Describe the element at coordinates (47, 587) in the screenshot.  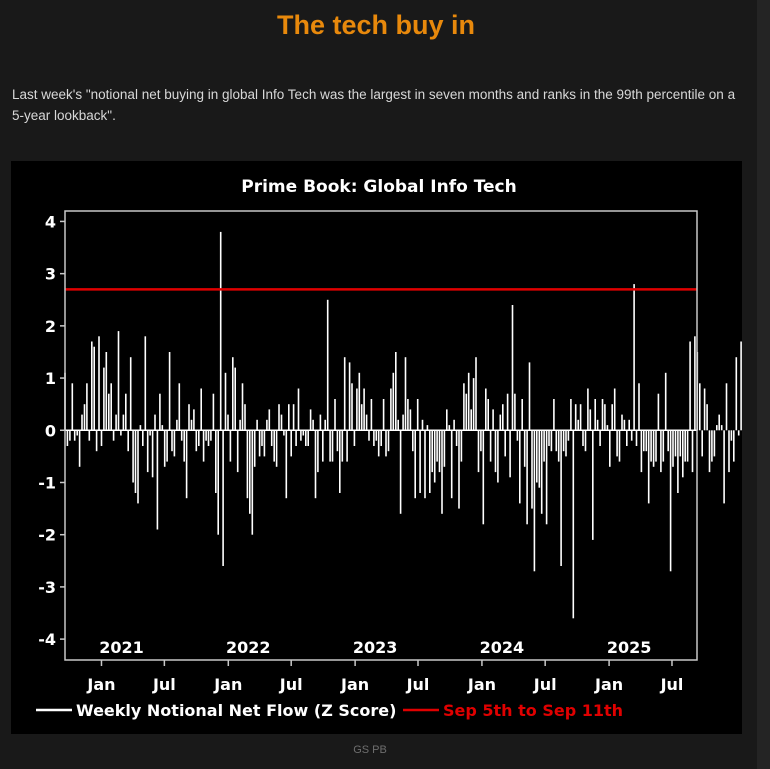
I see `y-tick-label: -3` at that location.